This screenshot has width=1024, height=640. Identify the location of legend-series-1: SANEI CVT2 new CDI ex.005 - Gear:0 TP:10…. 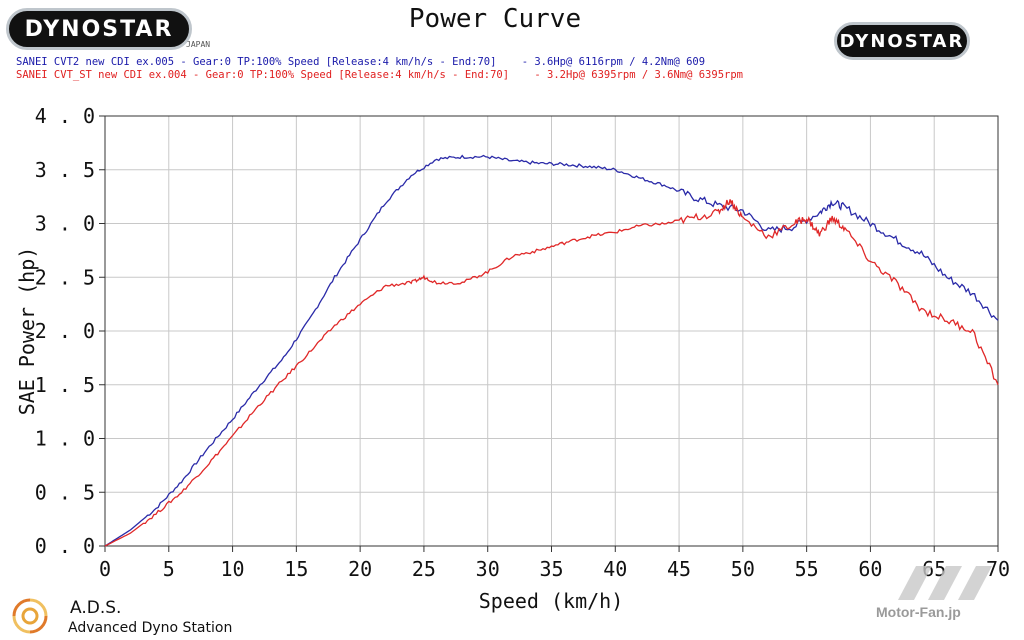
(361, 62).